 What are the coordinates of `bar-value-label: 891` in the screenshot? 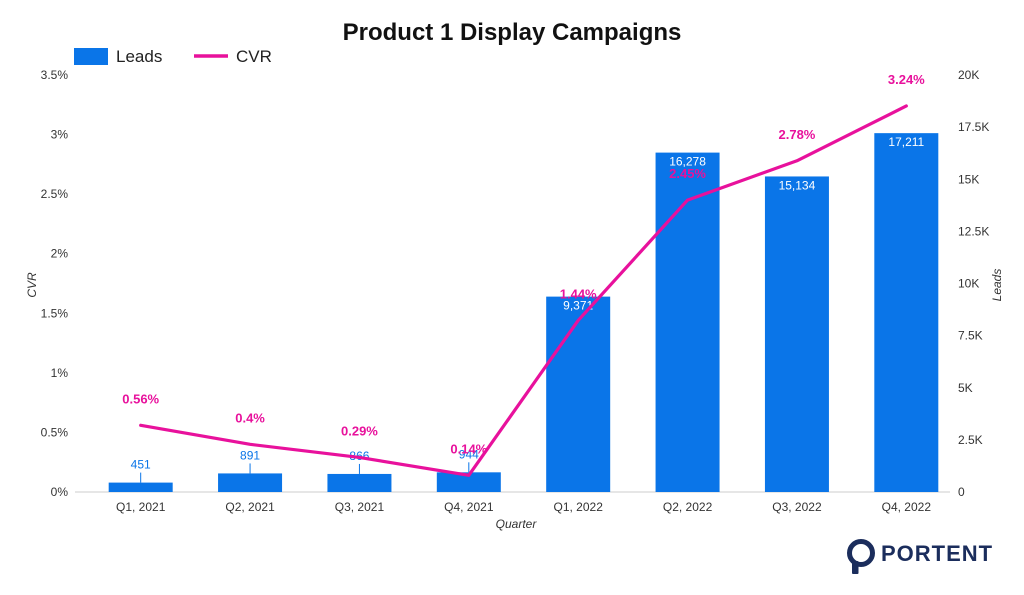 It's located at (250, 455).